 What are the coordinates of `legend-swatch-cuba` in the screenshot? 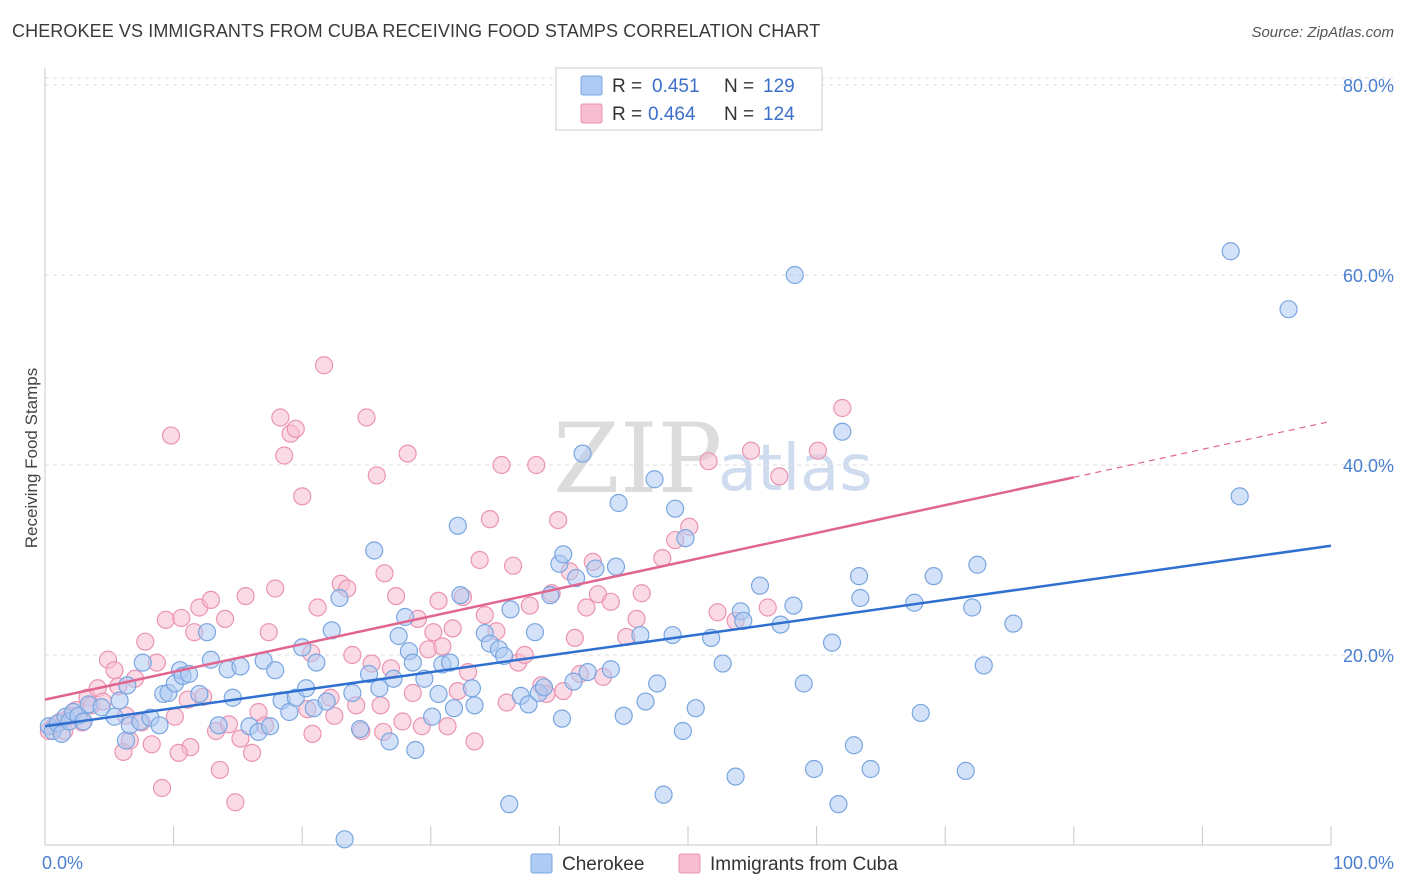 It's located at (591, 113).